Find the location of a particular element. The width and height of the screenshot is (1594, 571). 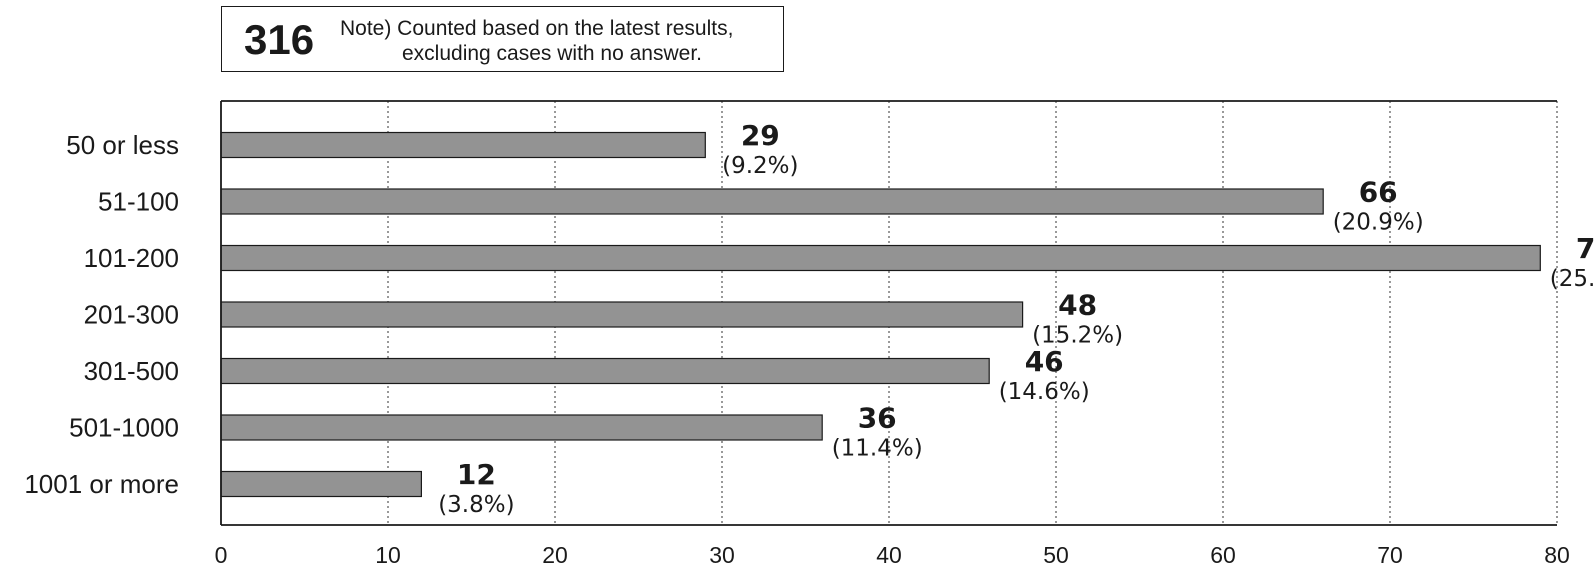

category-label-5: 501-1000 is located at coordinates (124, 428).